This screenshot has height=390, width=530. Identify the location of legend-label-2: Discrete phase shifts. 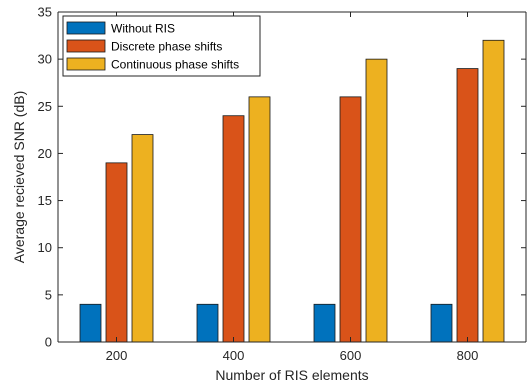
(166, 47).